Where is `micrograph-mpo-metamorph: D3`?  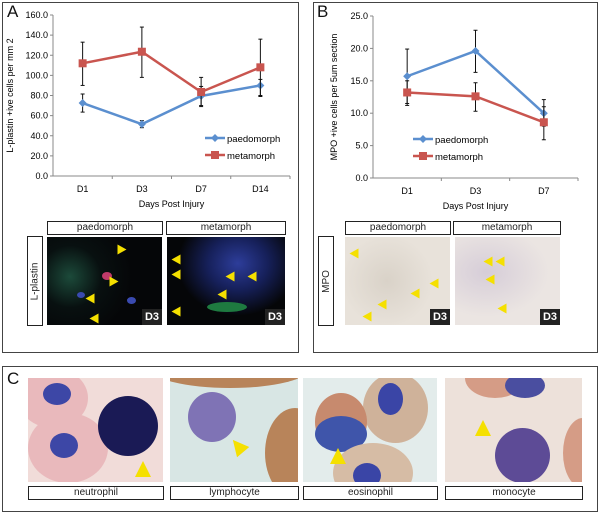
micrograph-mpo-metamorph: D3 is located at coordinates (507, 281).